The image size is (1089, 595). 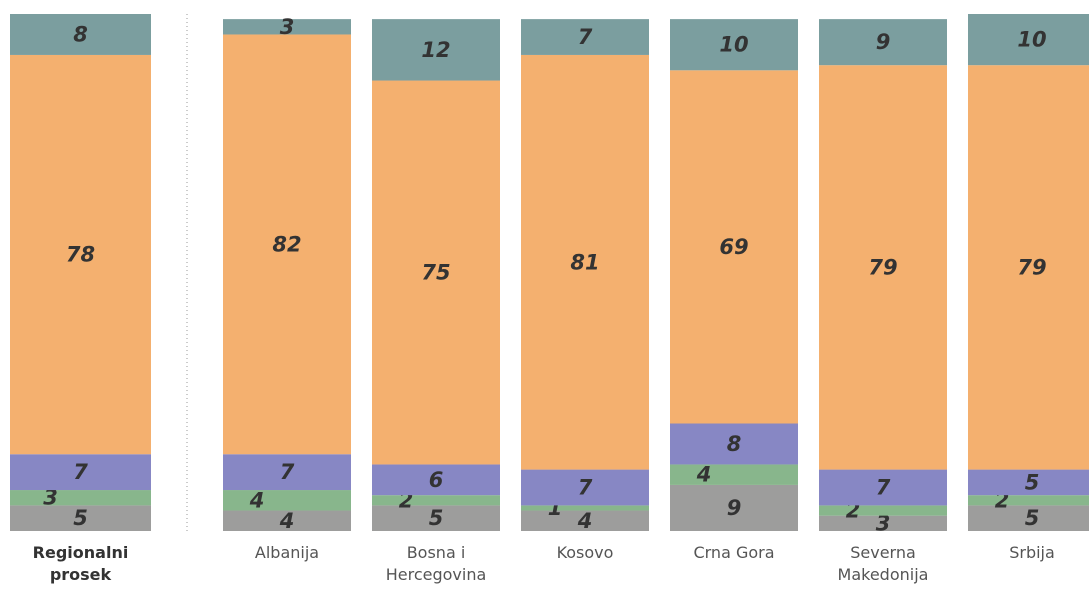 What do you see at coordinates (883, 563) in the screenshot?
I see `category-label: Severna Makedonija` at bounding box center [883, 563].